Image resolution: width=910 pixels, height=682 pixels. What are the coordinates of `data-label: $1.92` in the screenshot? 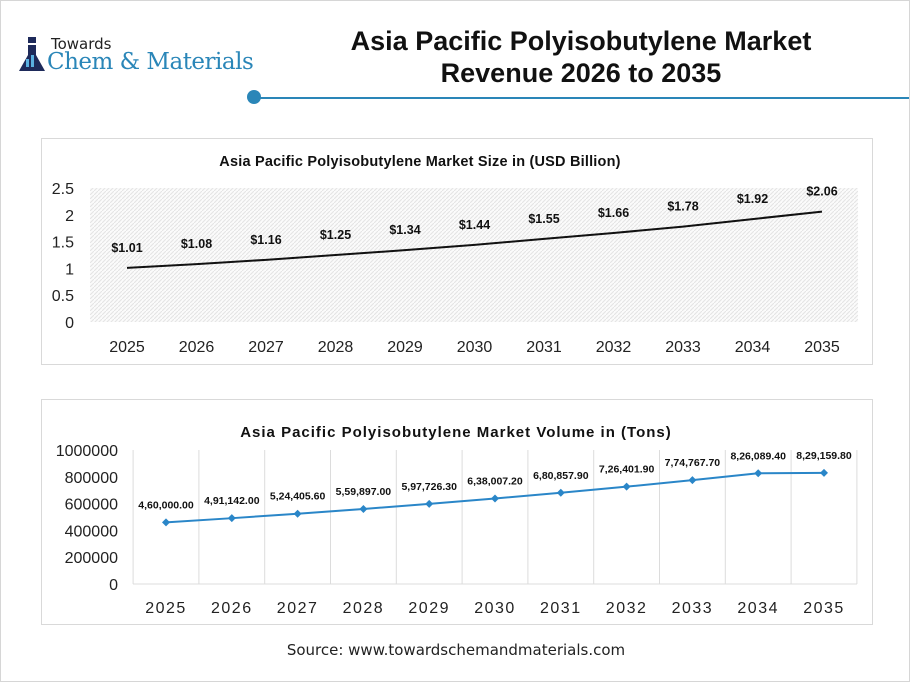 It's located at (752, 199).